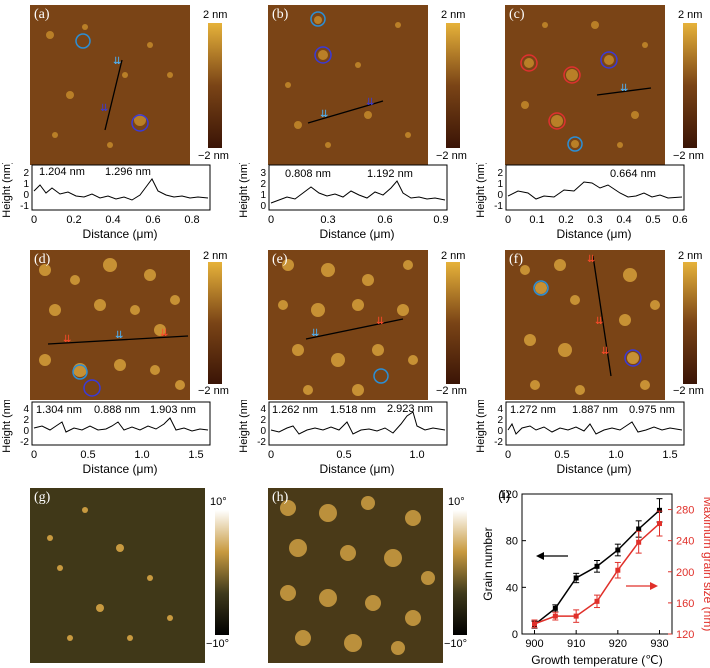 Image resolution: width=710 pixels, height=668 pixels. I want to click on svg-text: -2, so click(24, 442).